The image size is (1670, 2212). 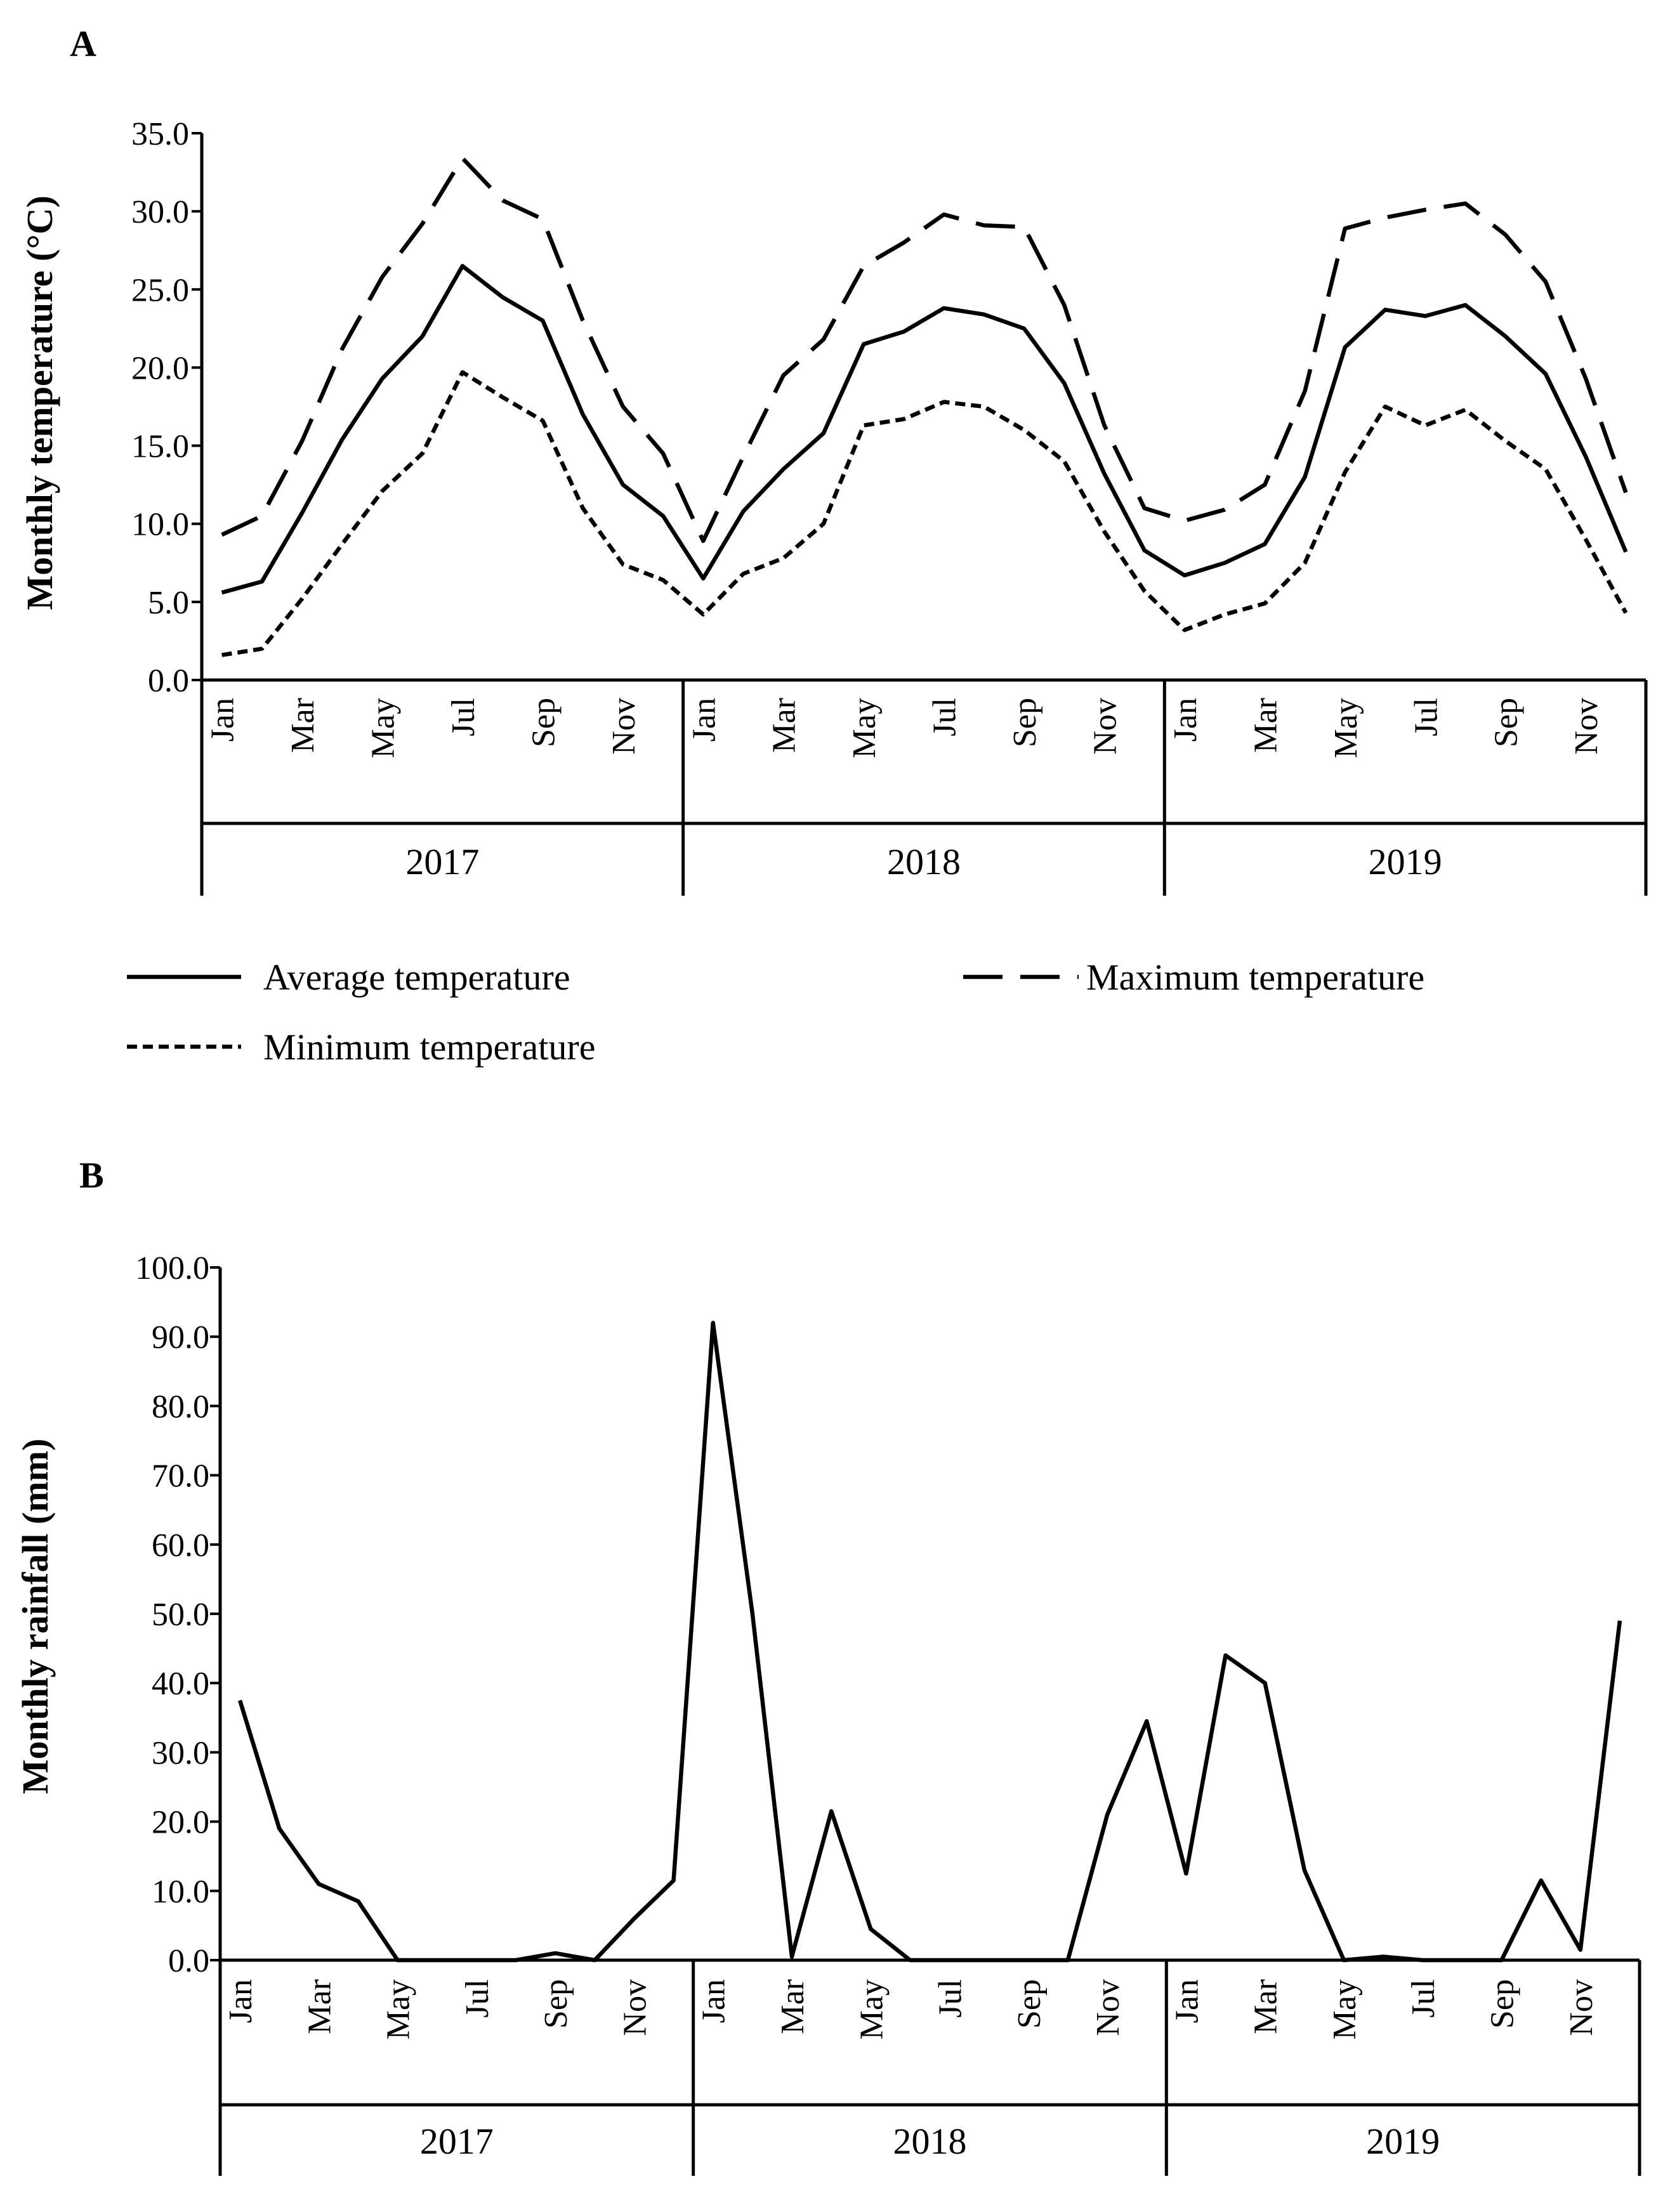 I want to click on y-tick-label: 70.0, so click(x=180, y=1477).